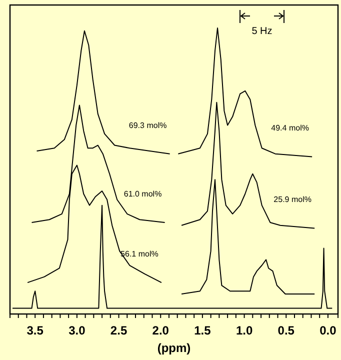 The height and width of the screenshot is (360, 341). Describe the element at coordinates (174, 348) in the screenshot. I see `x-axis-title: (ppm)` at that location.